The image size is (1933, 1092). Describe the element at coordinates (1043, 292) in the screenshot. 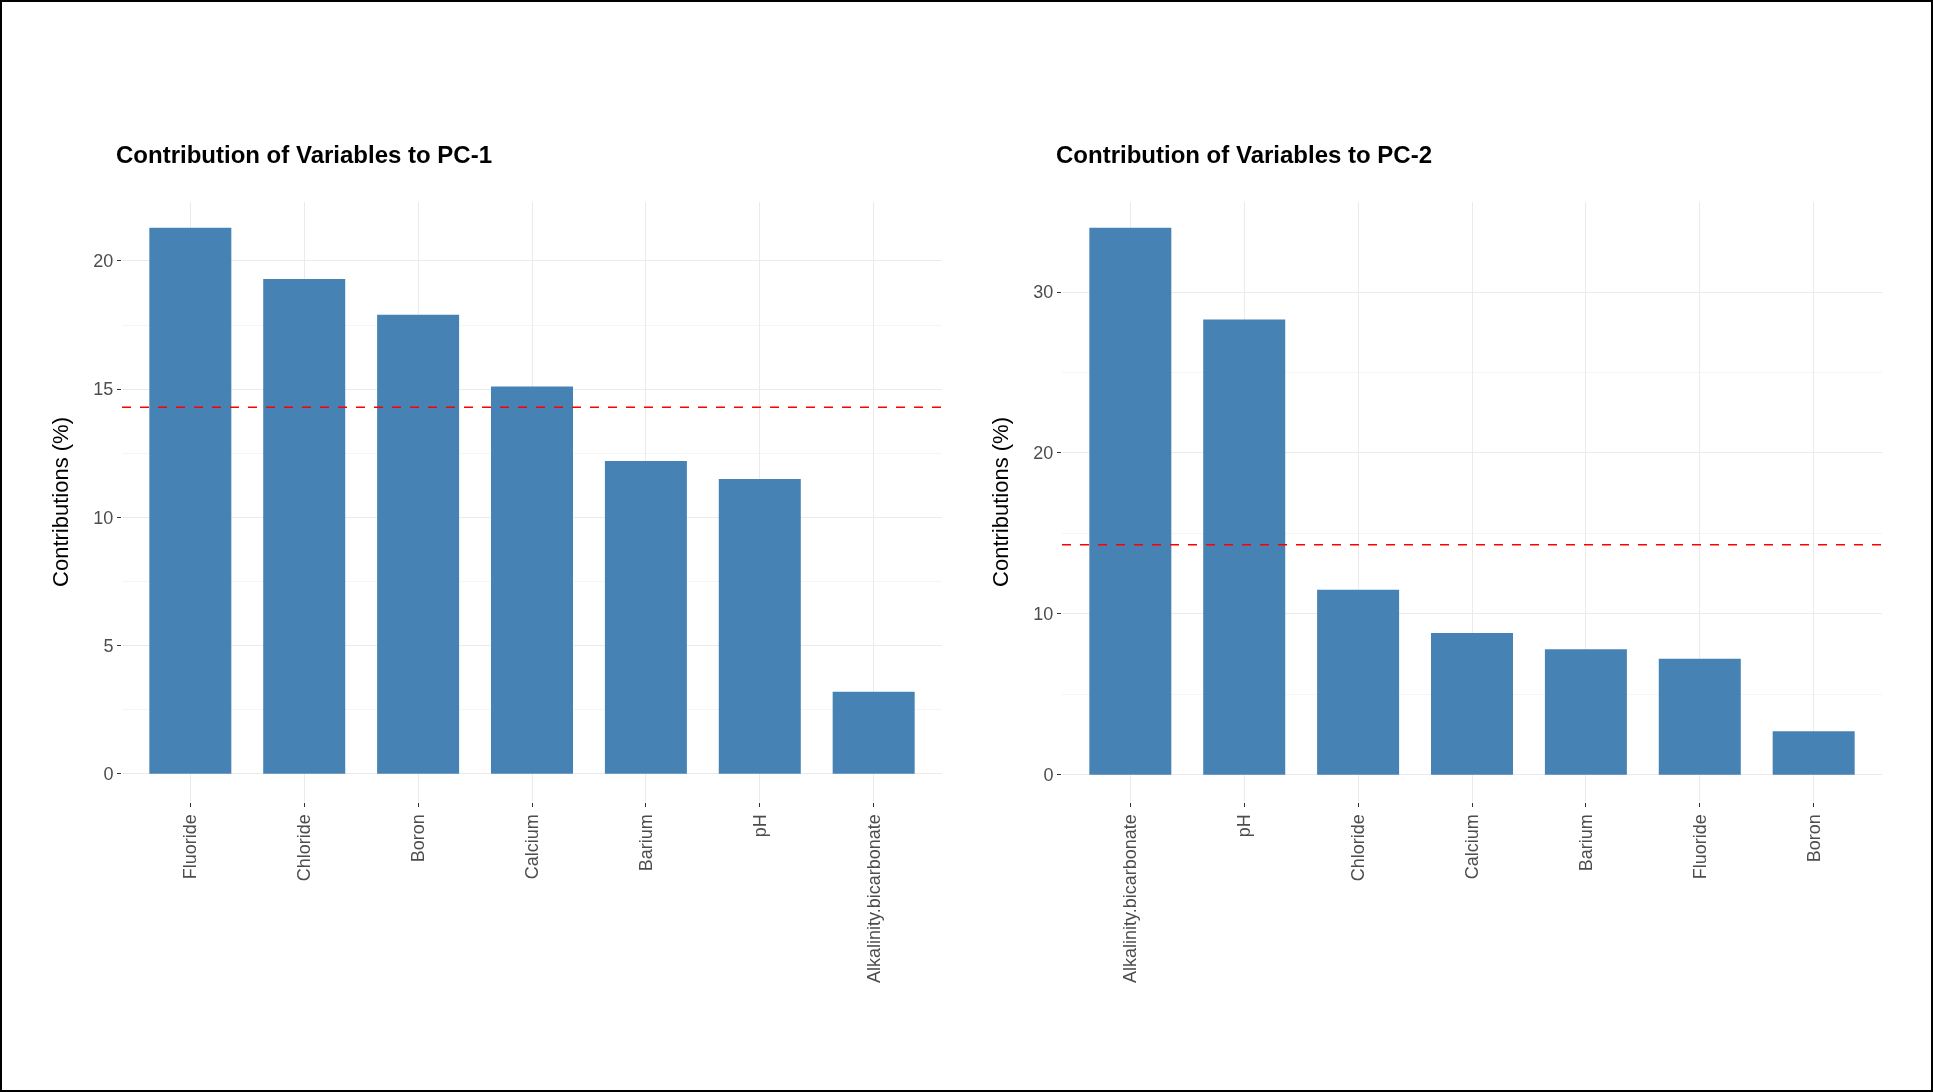

I see `y-tick-label: 30` at that location.